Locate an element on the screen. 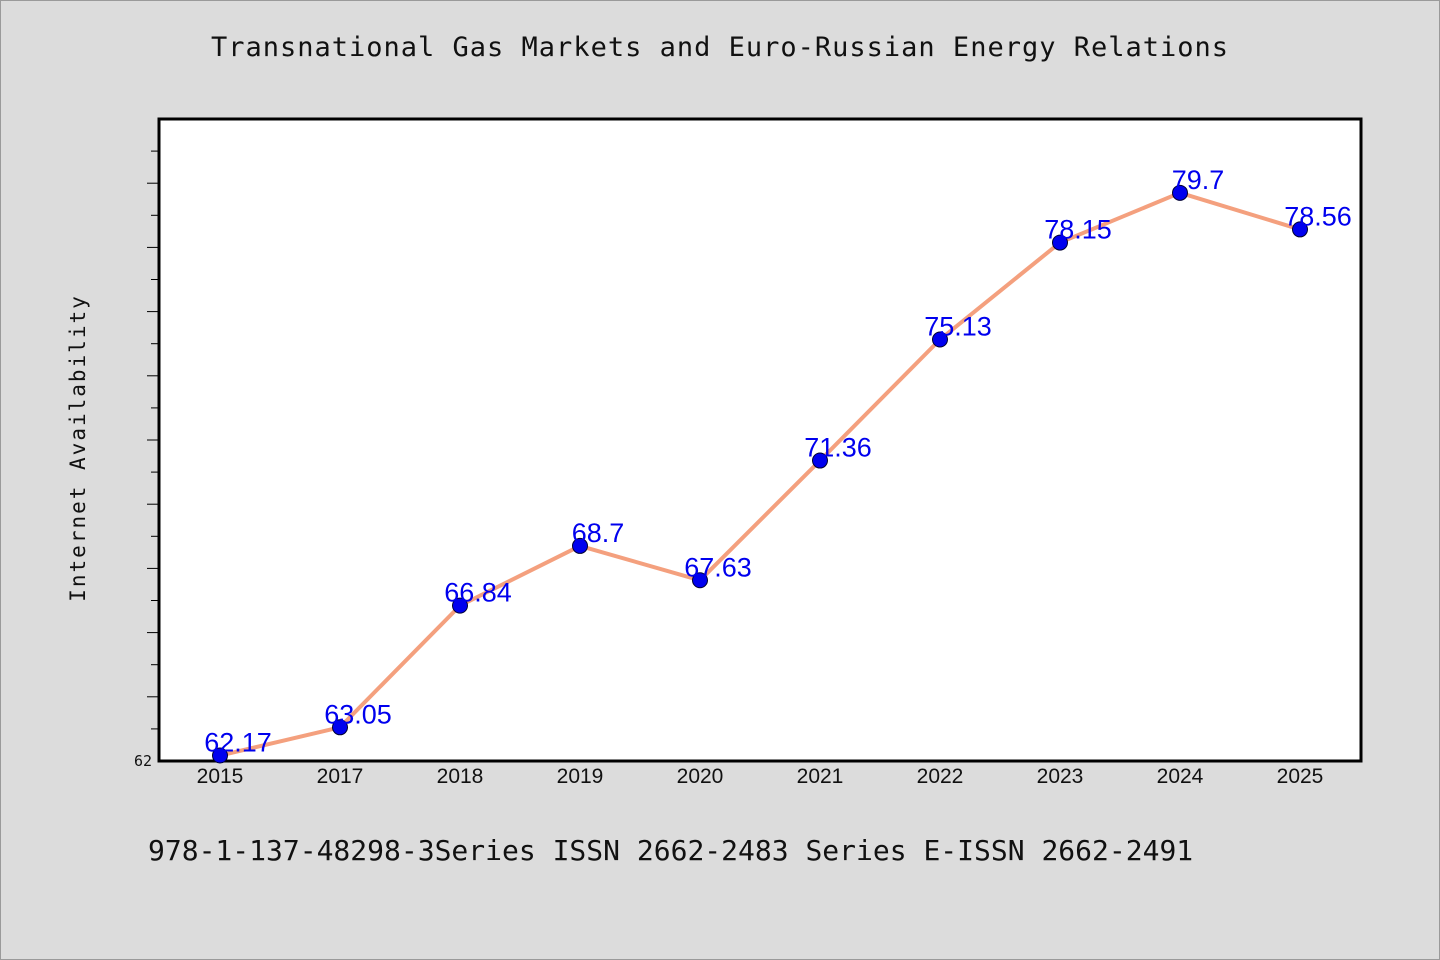 The height and width of the screenshot is (960, 1440). data-label: 79.7 is located at coordinates (1198, 180).